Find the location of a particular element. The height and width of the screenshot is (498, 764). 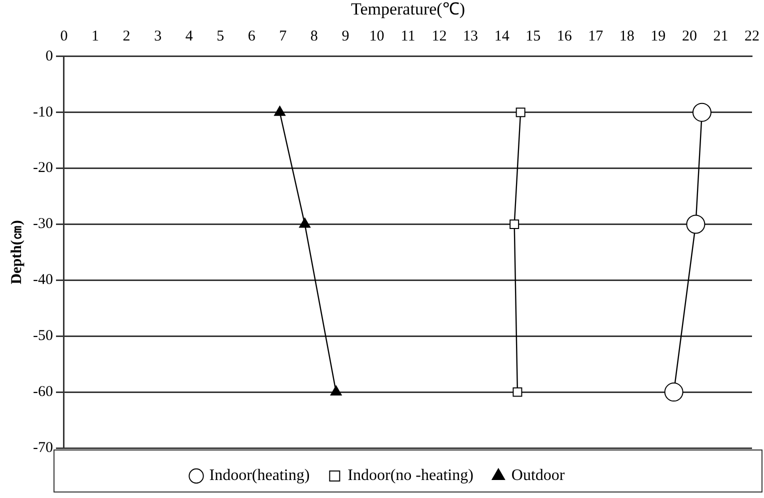

x-tick-label: 20 is located at coordinates (689, 36).